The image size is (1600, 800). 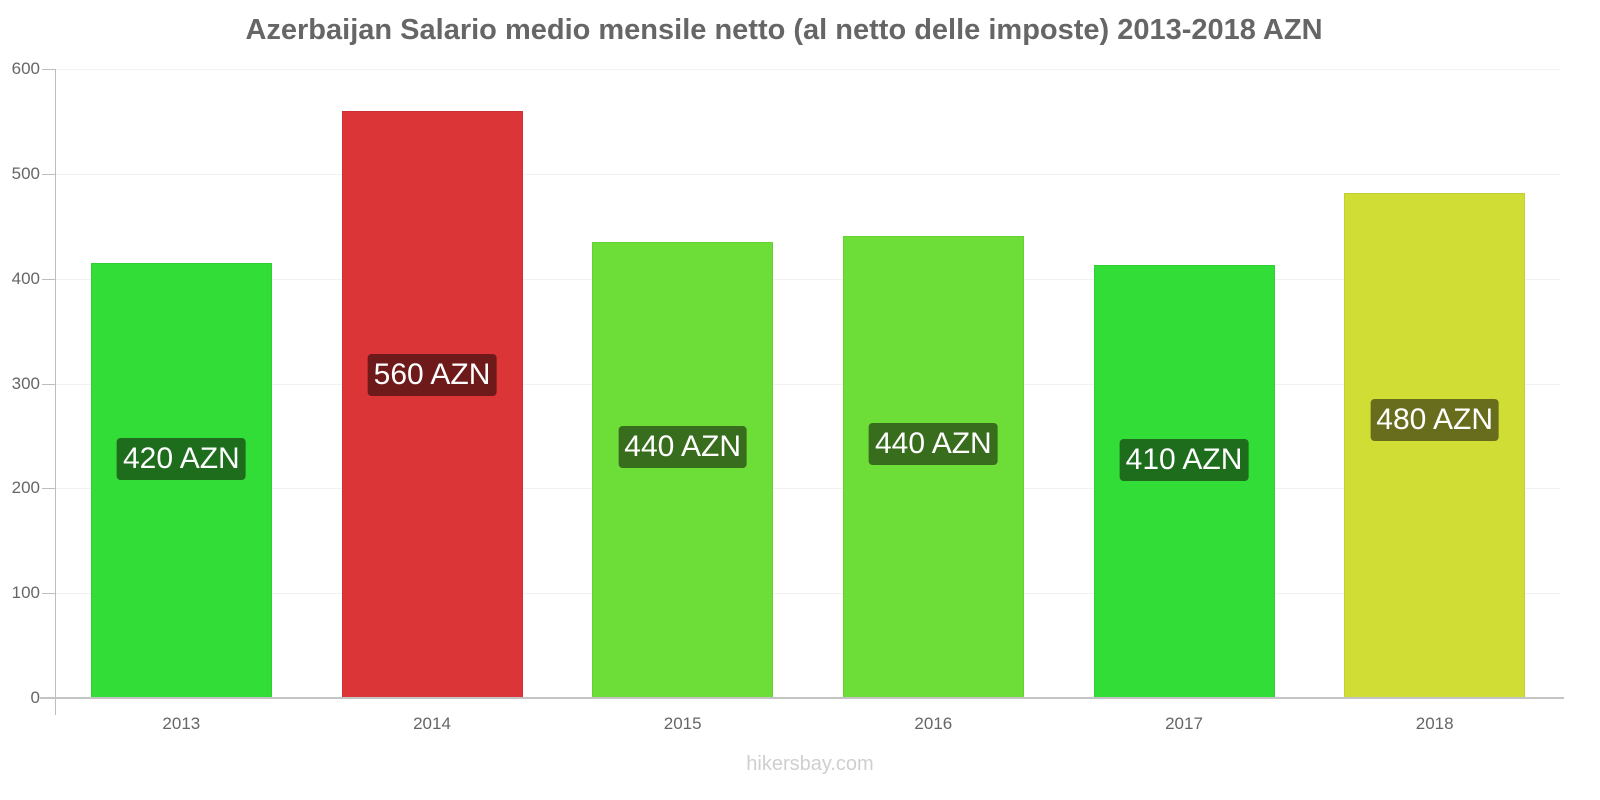 What do you see at coordinates (25, 68) in the screenshot?
I see `y-tick-label: 600` at bounding box center [25, 68].